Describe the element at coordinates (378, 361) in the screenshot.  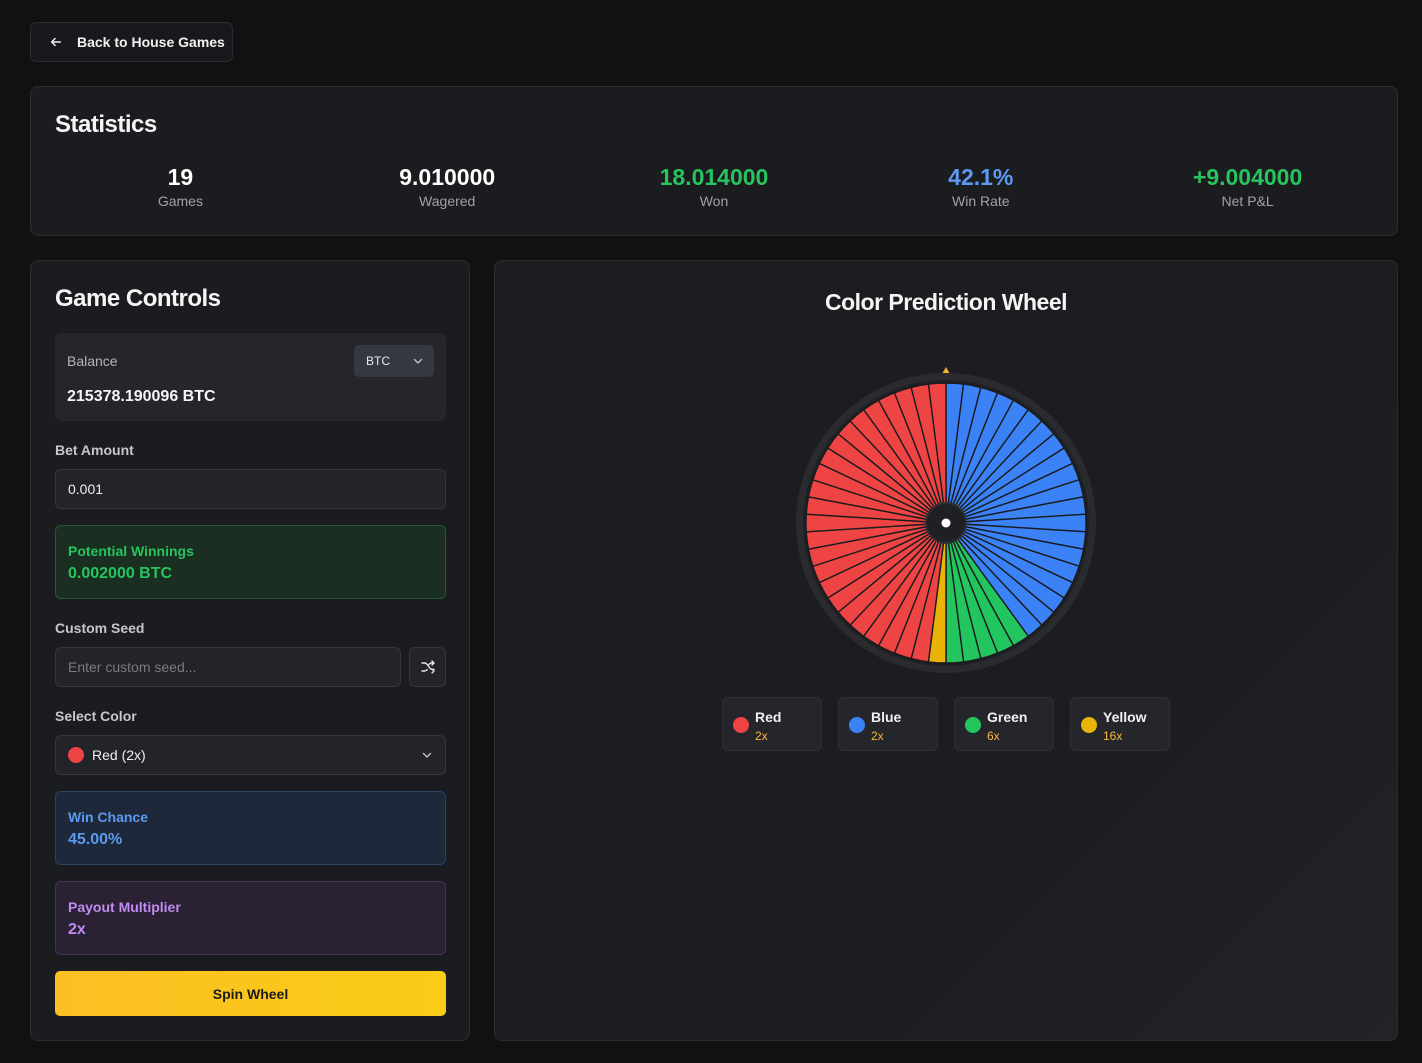
I see `currency-value: BTC` at that location.